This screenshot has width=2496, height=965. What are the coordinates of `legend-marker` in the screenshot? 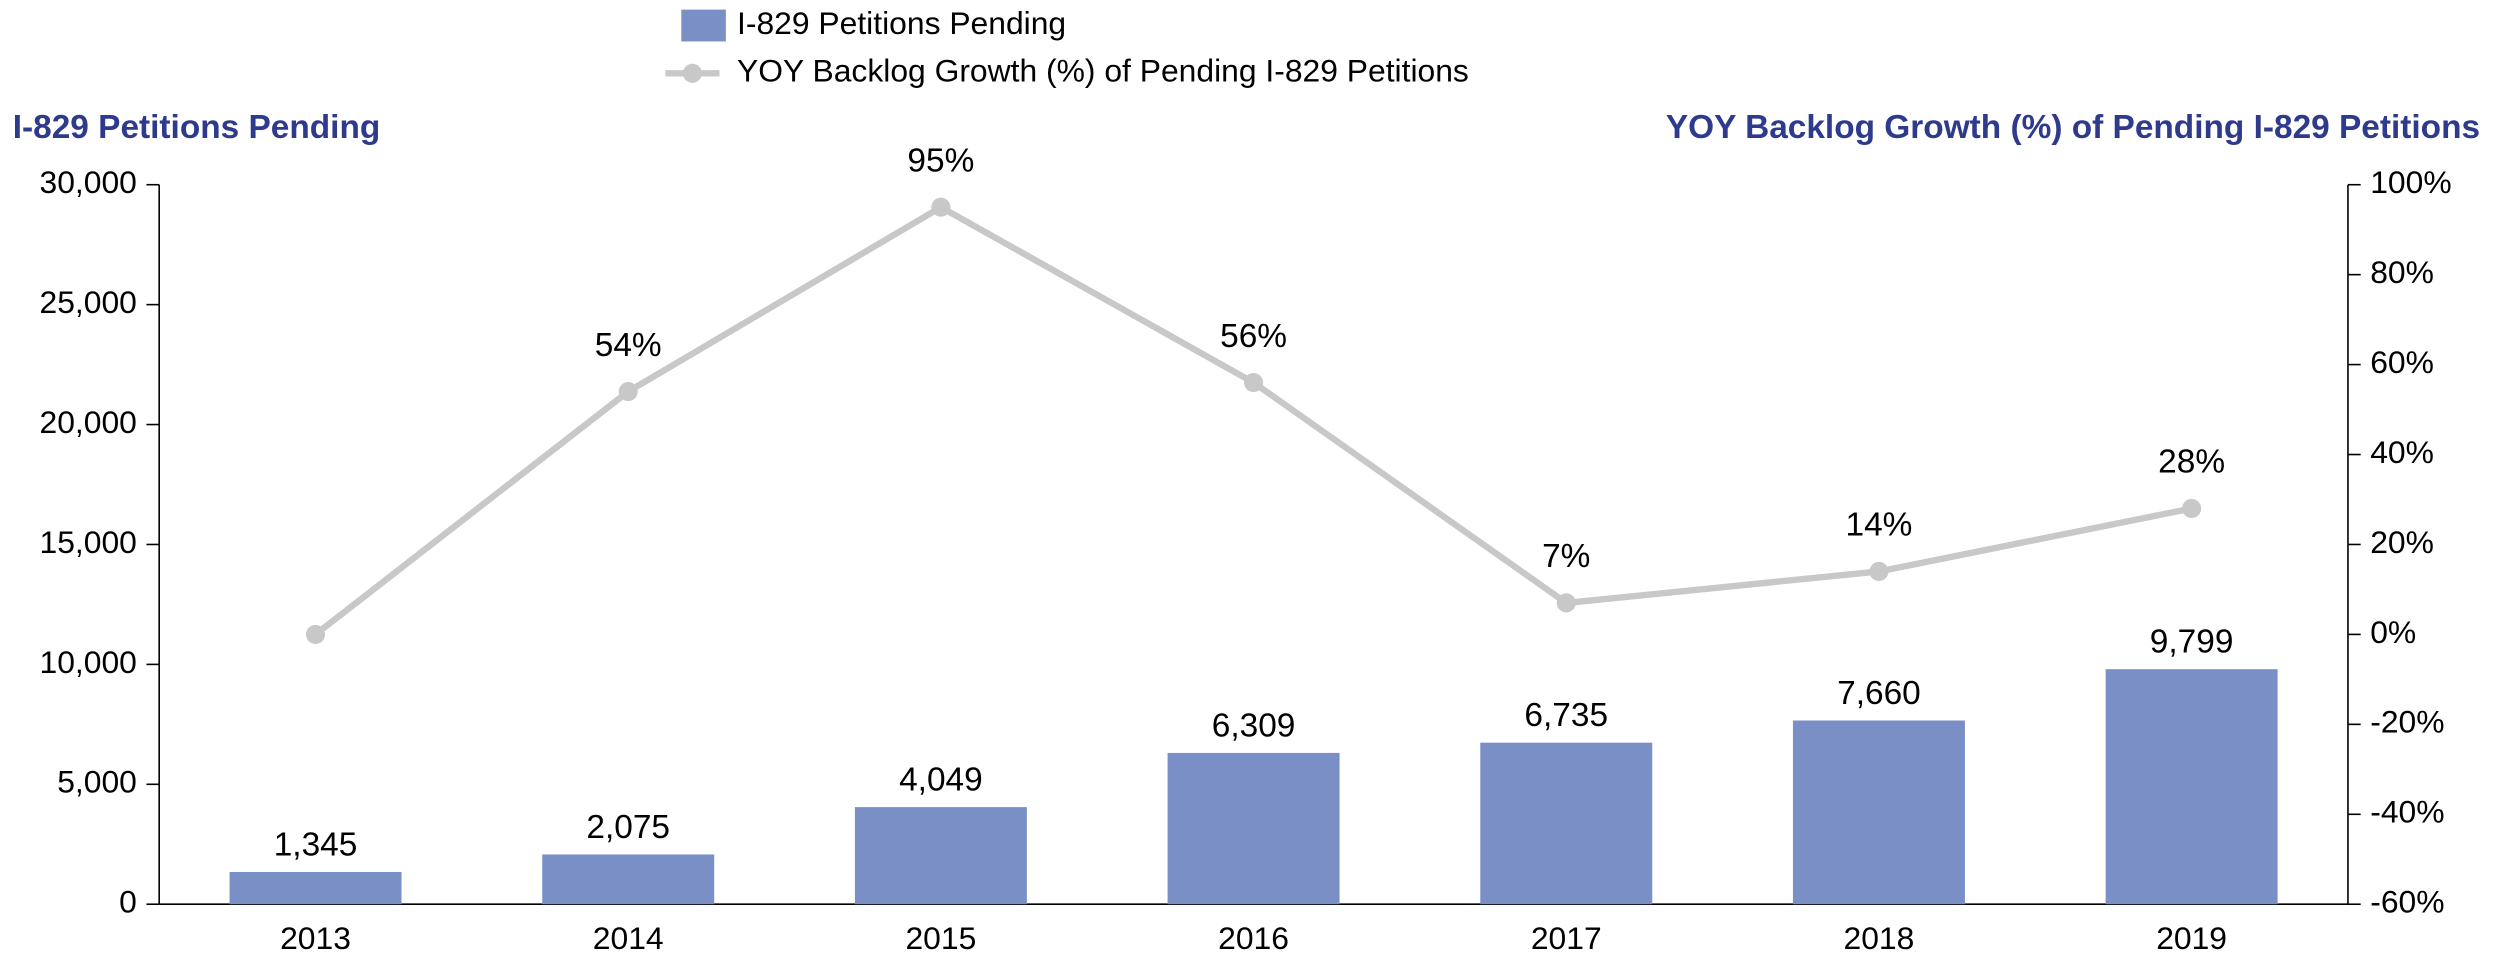 It's located at (692, 73).